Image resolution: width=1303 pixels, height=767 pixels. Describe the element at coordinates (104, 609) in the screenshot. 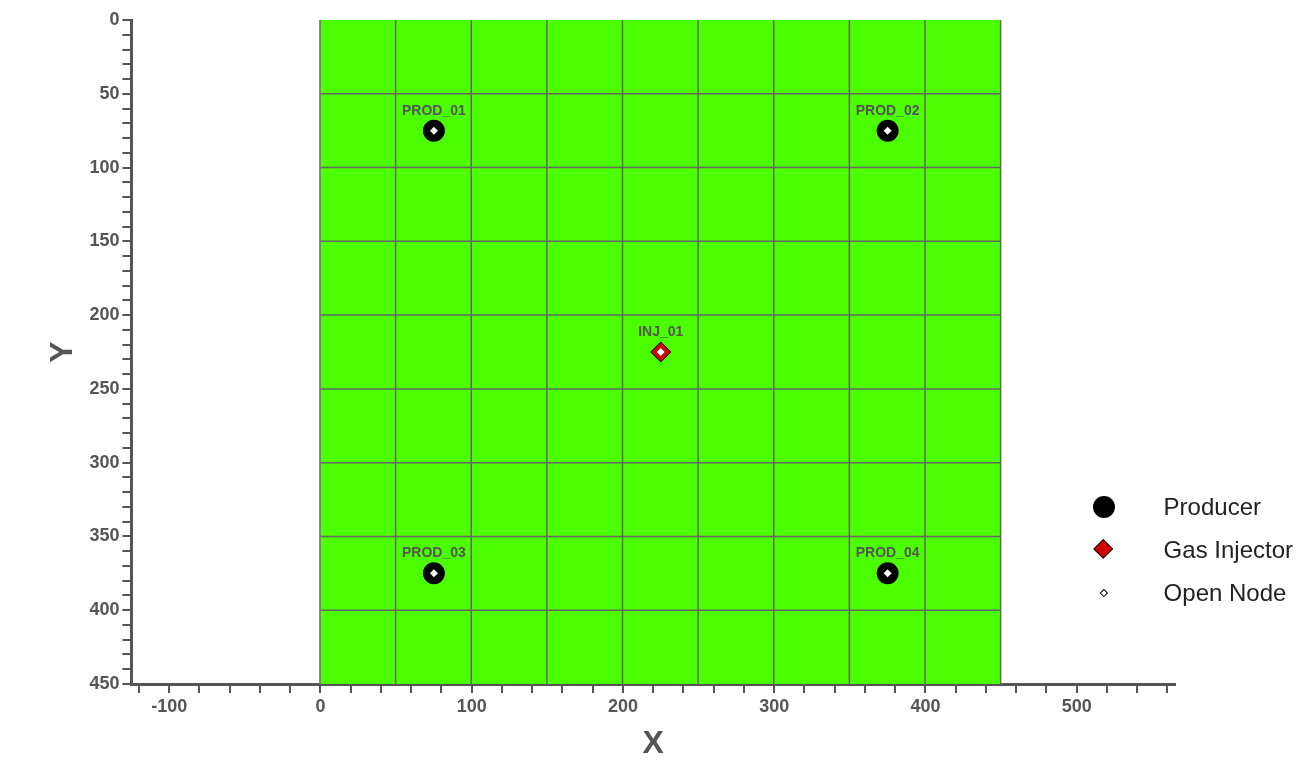

I see `y-tick-label: 400` at that location.